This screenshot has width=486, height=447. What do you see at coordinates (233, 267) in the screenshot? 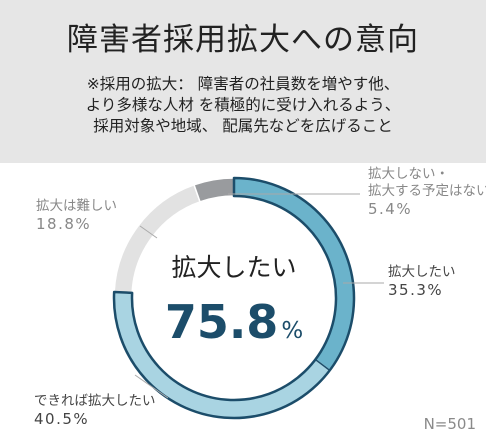
I see `center-label: 拡大したい` at bounding box center [233, 267].